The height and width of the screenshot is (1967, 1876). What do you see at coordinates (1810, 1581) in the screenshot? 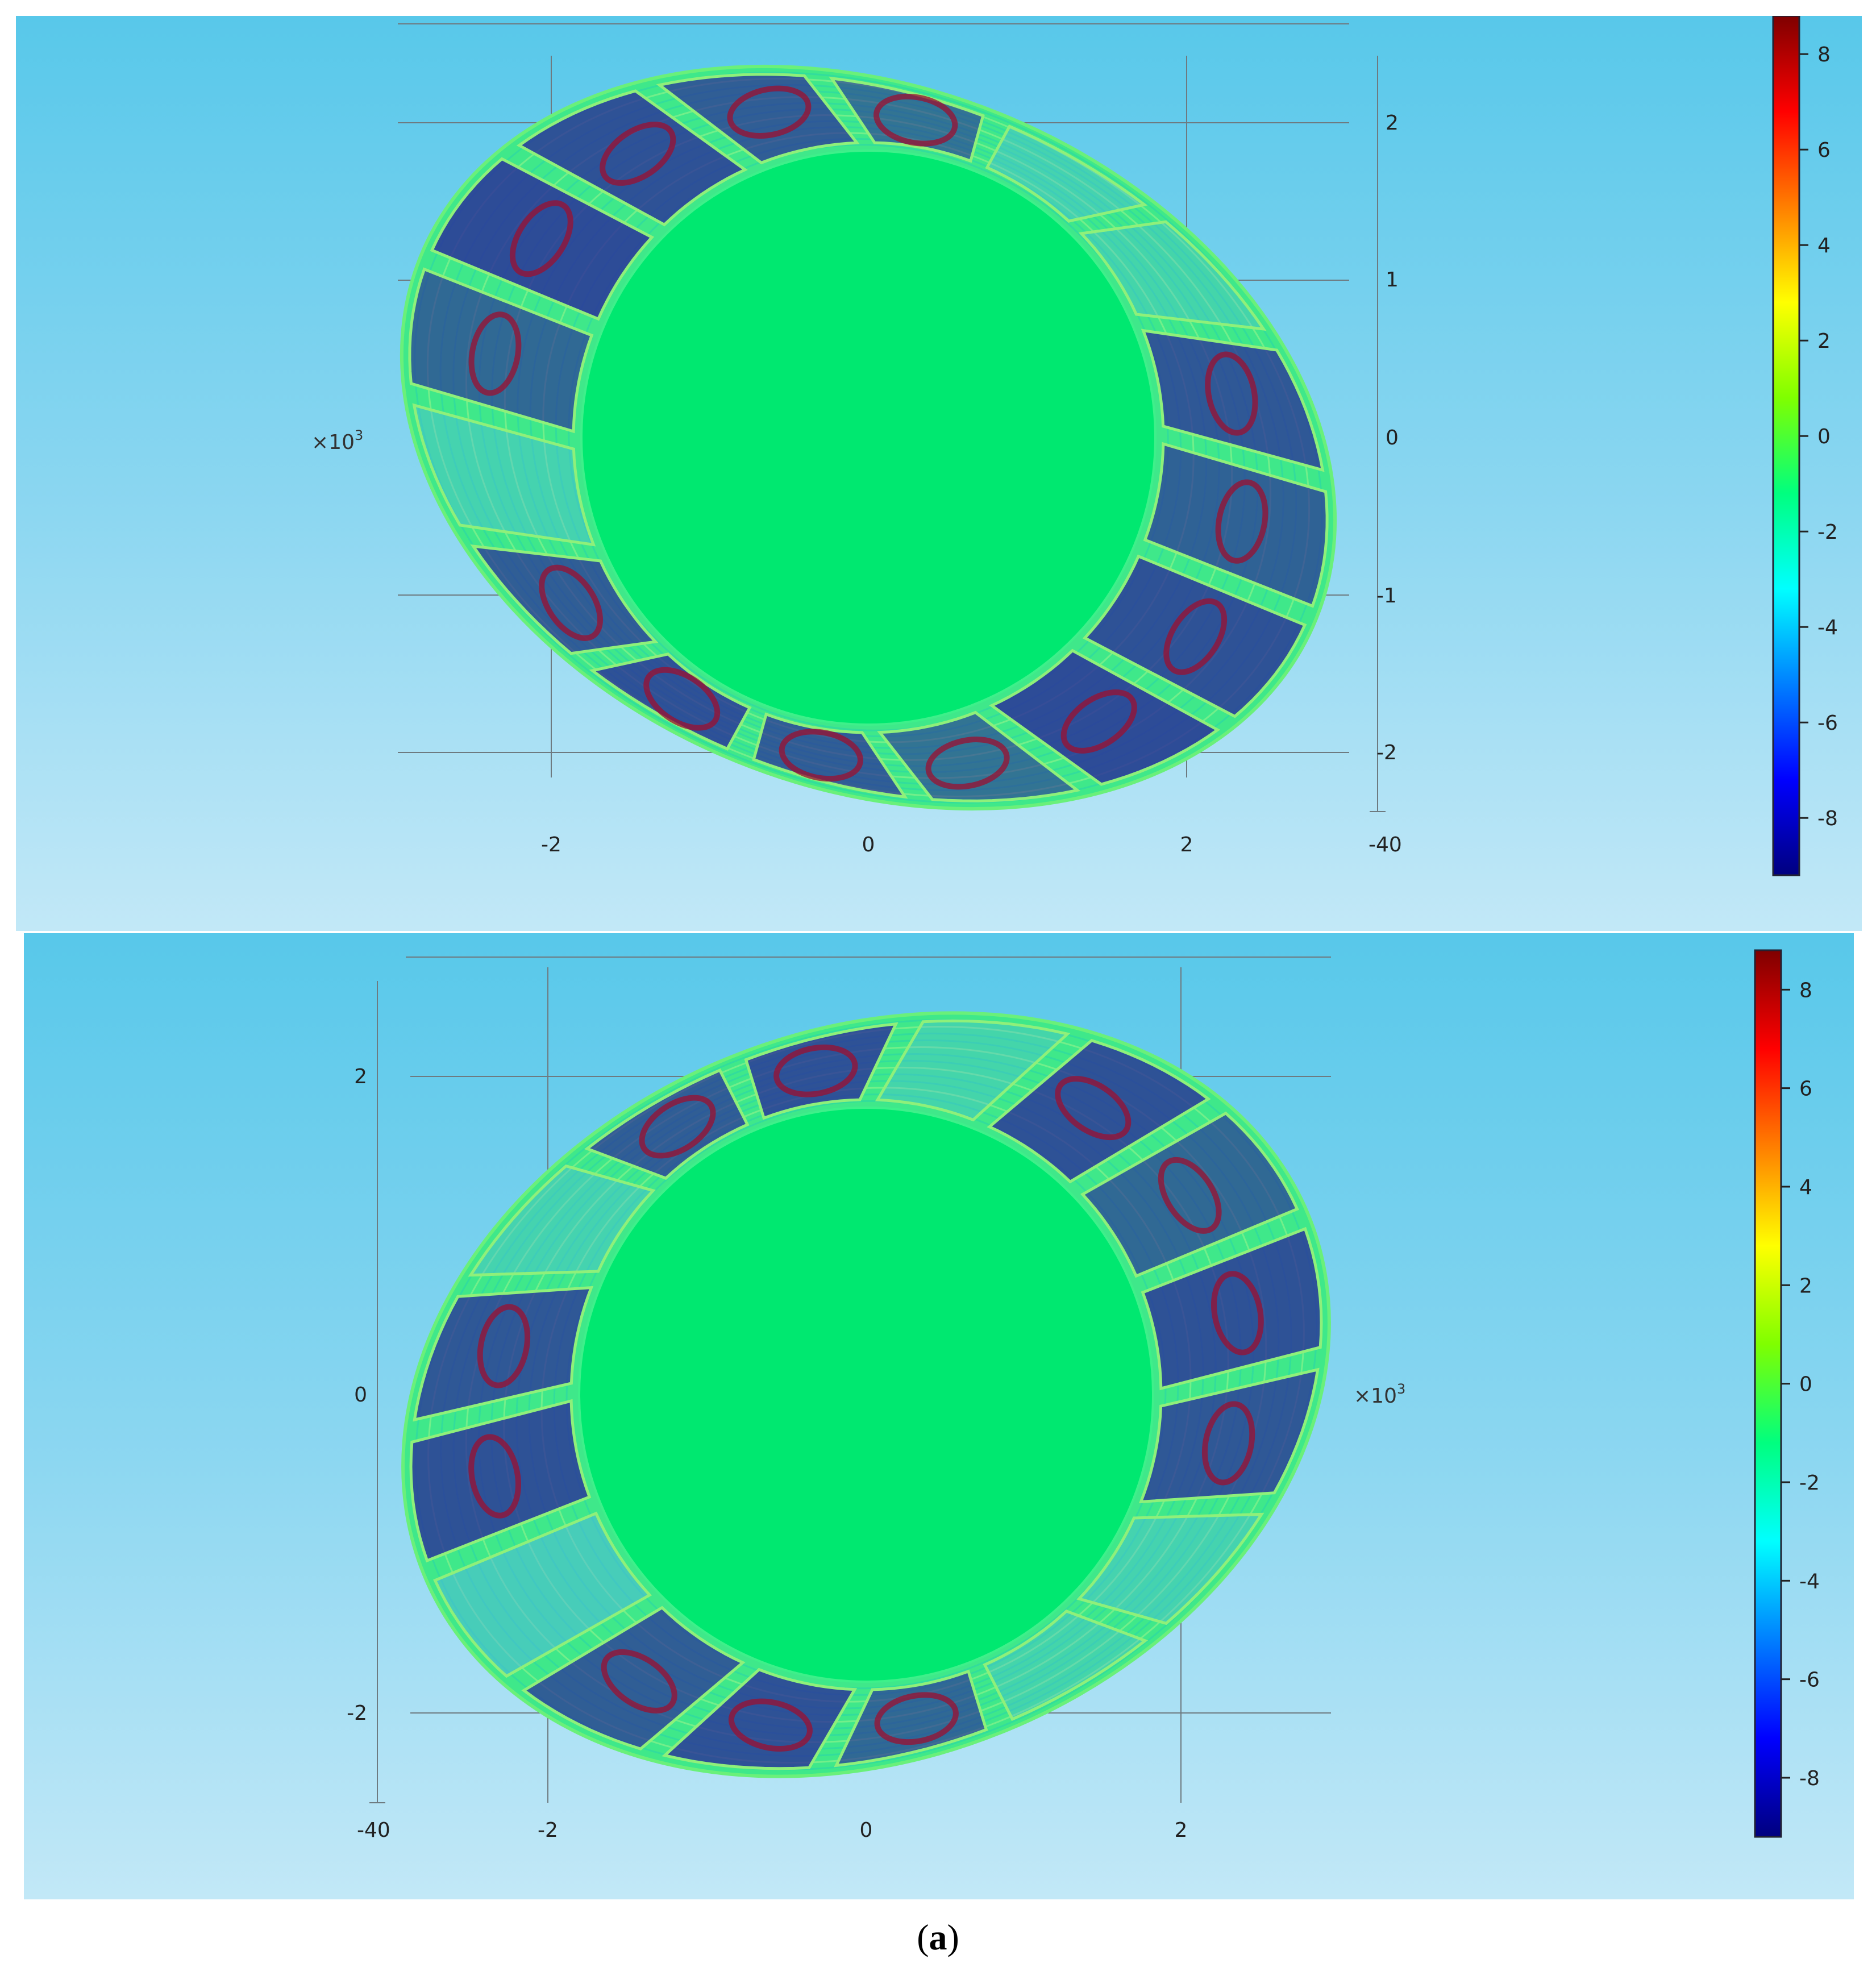
I see `colorbar-tick-label: -4` at bounding box center [1810, 1581].